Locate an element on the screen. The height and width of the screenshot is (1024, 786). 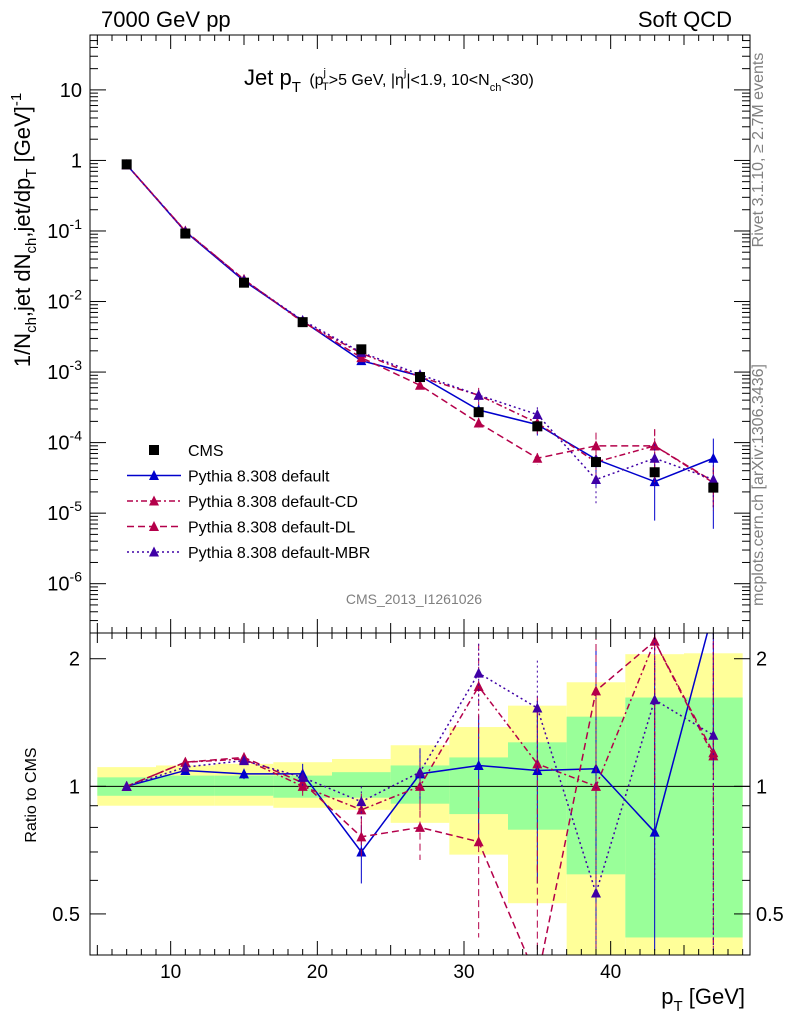
analysis-id: CMS_2013_I1261026 is located at coordinates (414, 599).